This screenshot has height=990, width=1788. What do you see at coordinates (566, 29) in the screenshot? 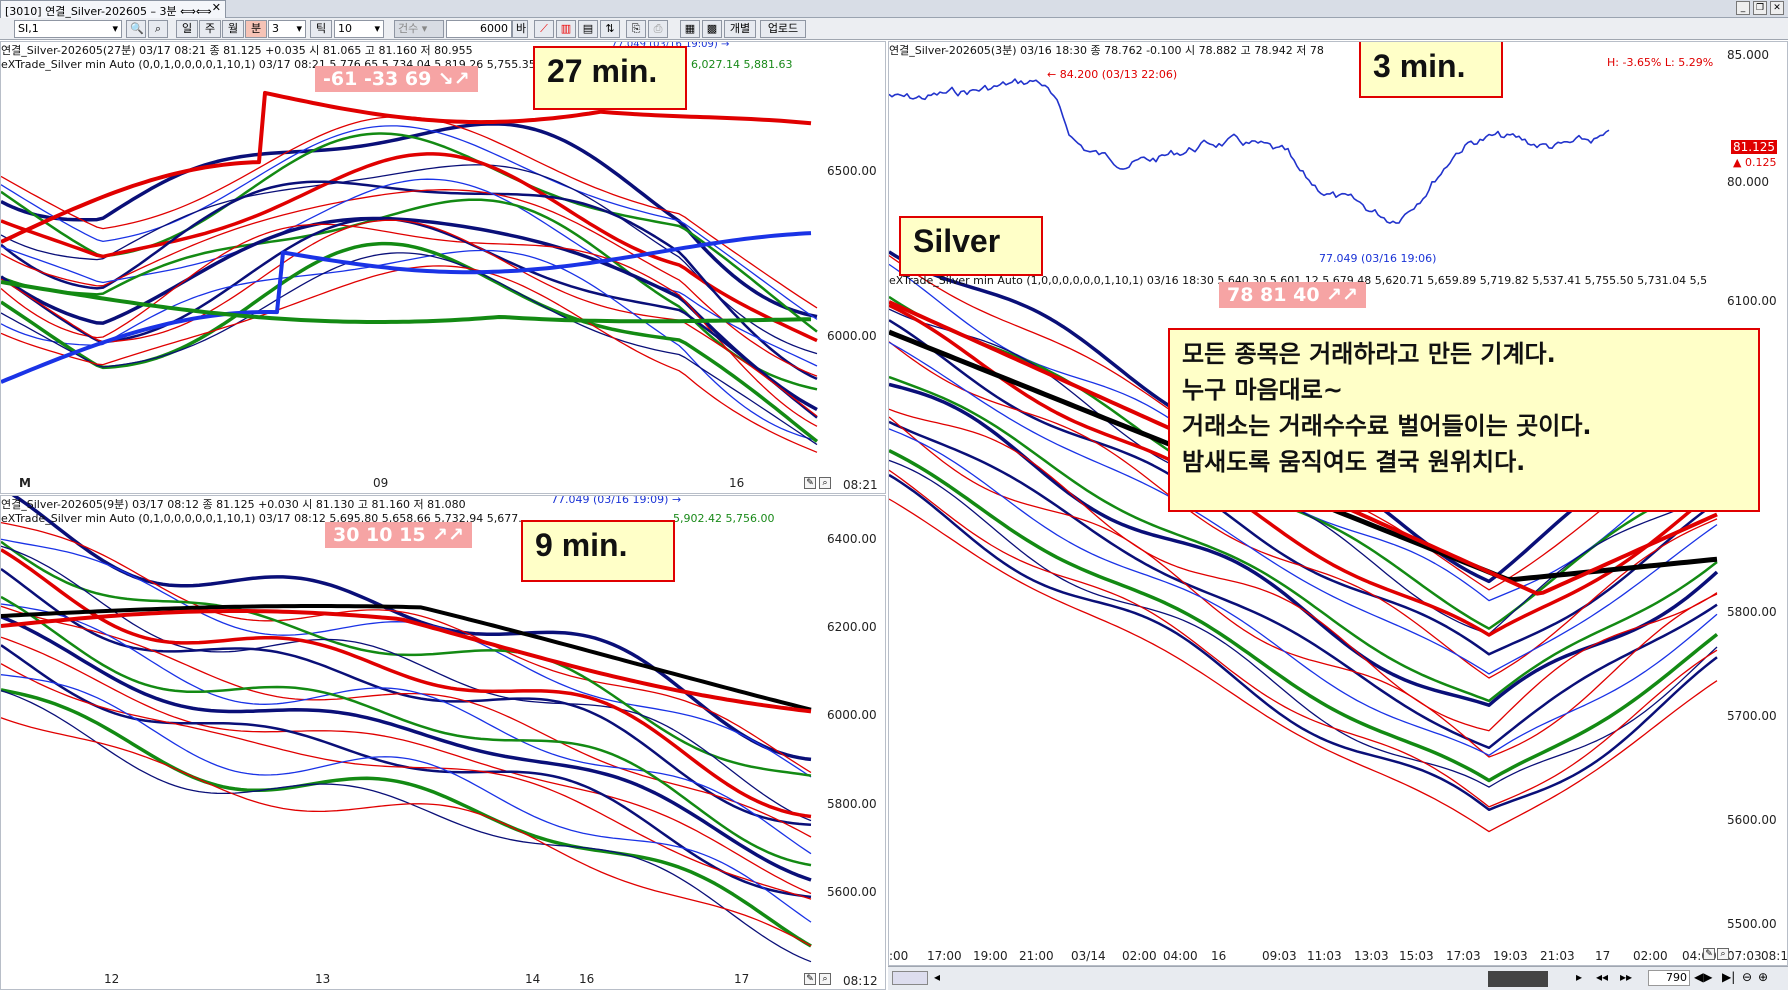
I see `candle-icon: ▥` at bounding box center [566, 29].